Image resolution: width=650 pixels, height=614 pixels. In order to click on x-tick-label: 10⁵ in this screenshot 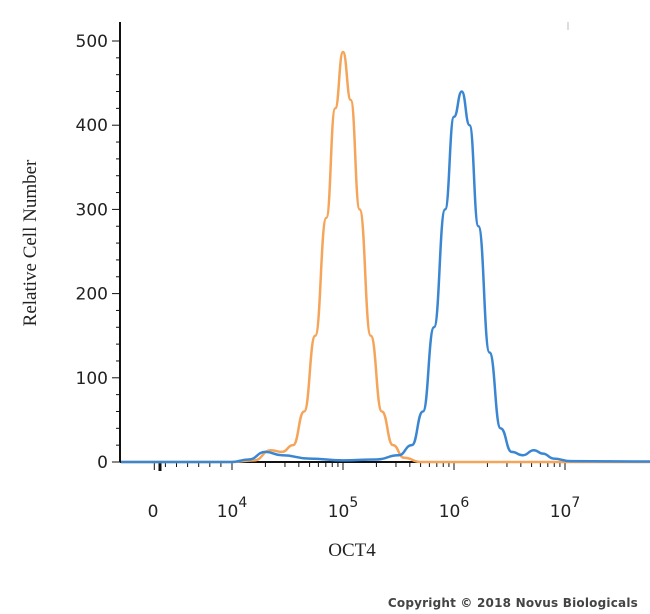, I will do `click(343, 508)`.